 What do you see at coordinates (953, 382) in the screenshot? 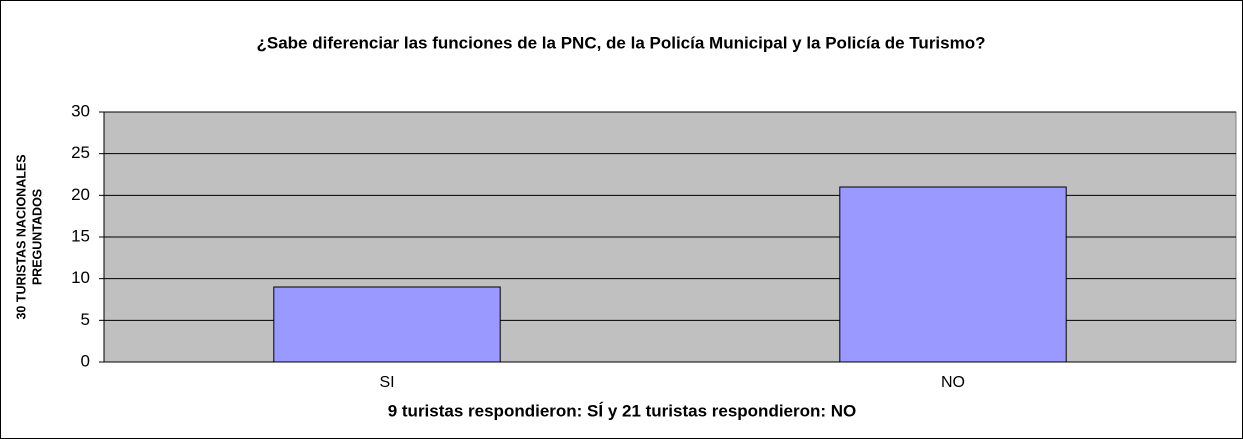
I see `x-tick-label: NO` at bounding box center [953, 382].